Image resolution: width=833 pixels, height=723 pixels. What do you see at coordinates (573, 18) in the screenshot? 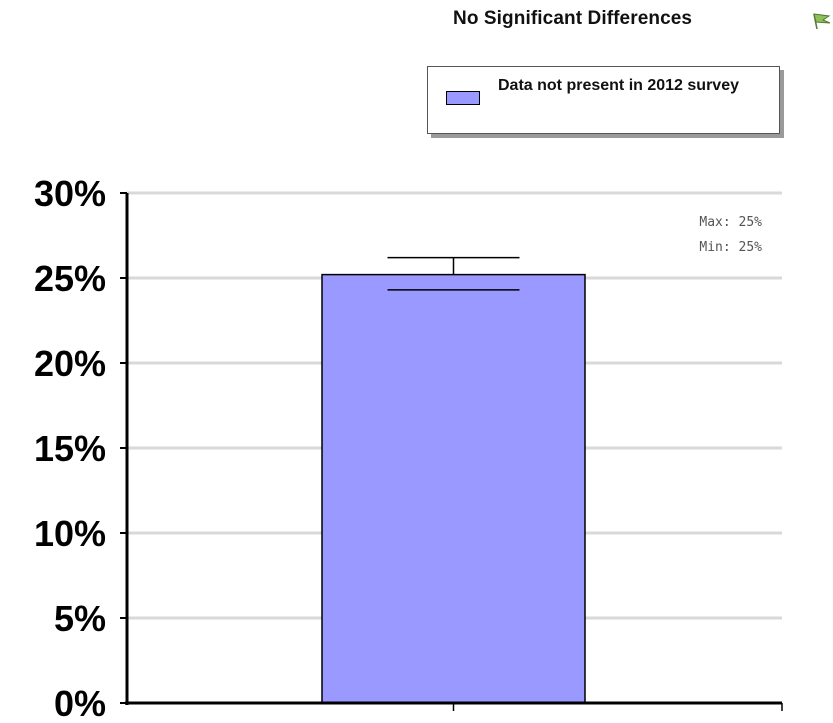
I see `significance-note: No Significant Differences` at bounding box center [573, 18].